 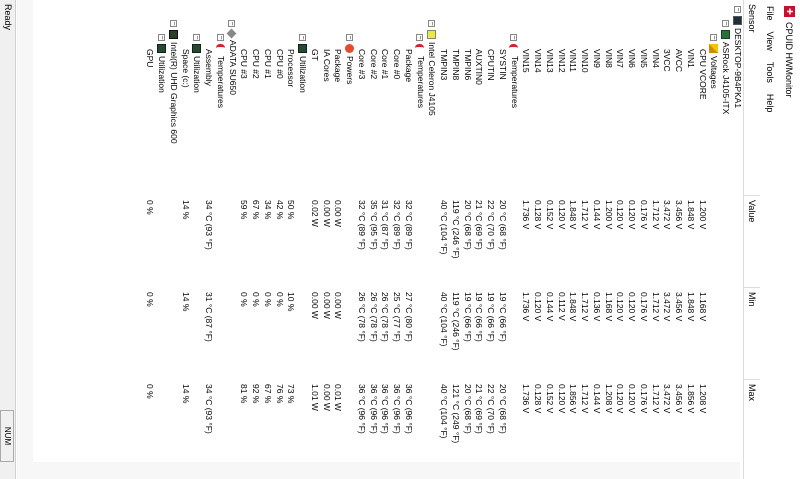 I want to click on sensor-row: VIN11 1.848 V 1.848 V 1.856 V, so click(x=573, y=239).